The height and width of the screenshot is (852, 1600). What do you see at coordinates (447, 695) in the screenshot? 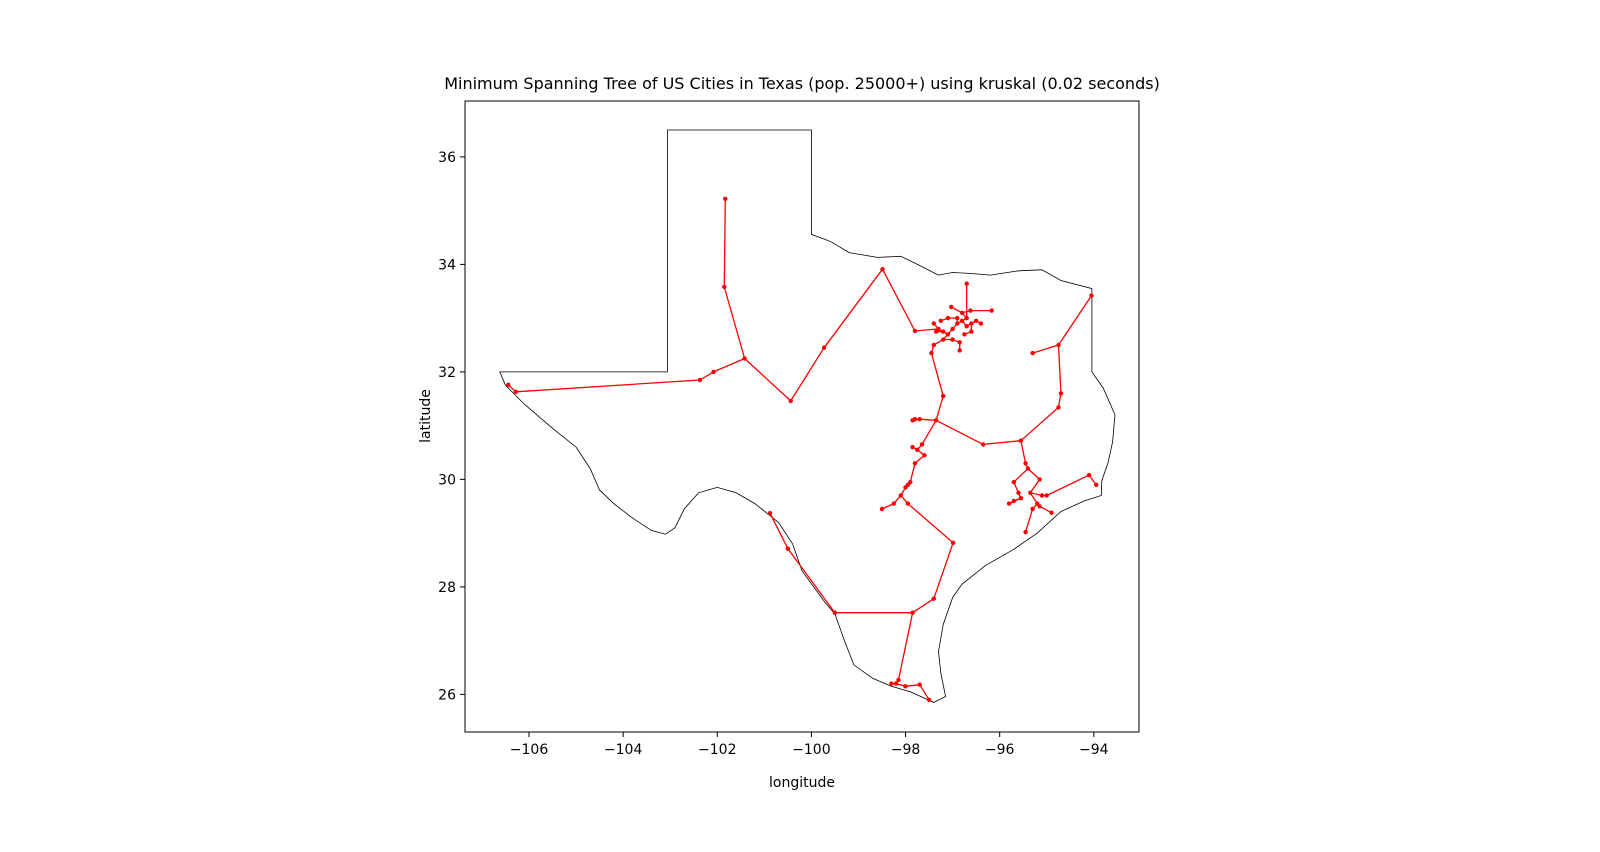
I see `y-tick-label: 26` at bounding box center [447, 695].